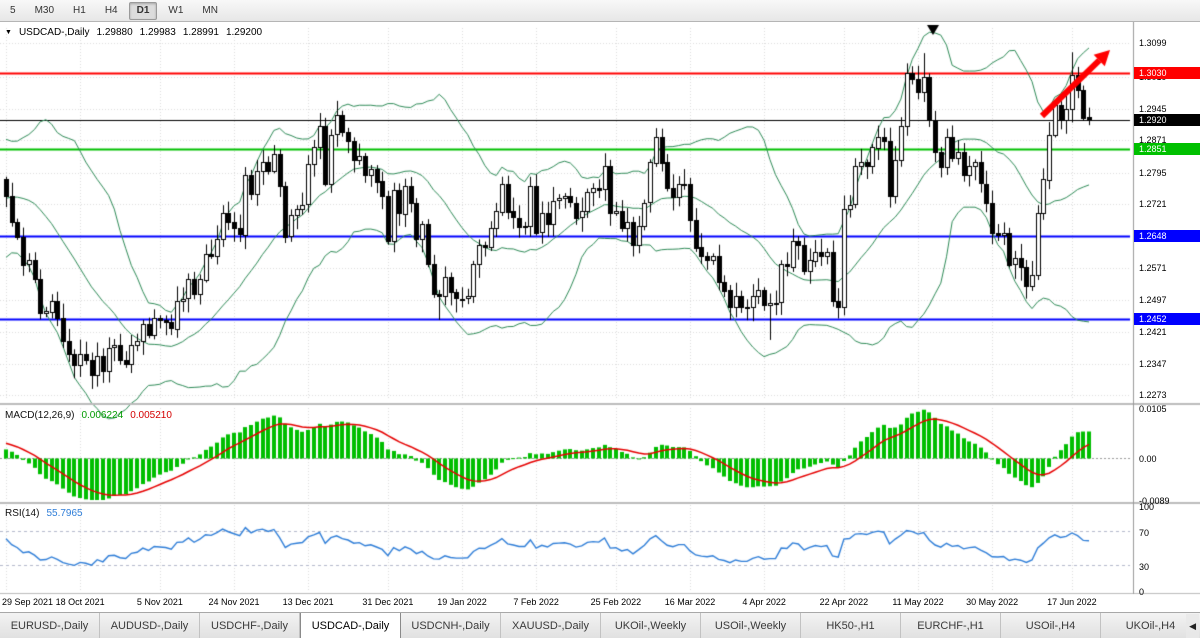 This screenshot has height=638, width=1200. What do you see at coordinates (54, 32) in the screenshot?
I see `chart-symbol-label: USDCAD-,Daily` at bounding box center [54, 32].